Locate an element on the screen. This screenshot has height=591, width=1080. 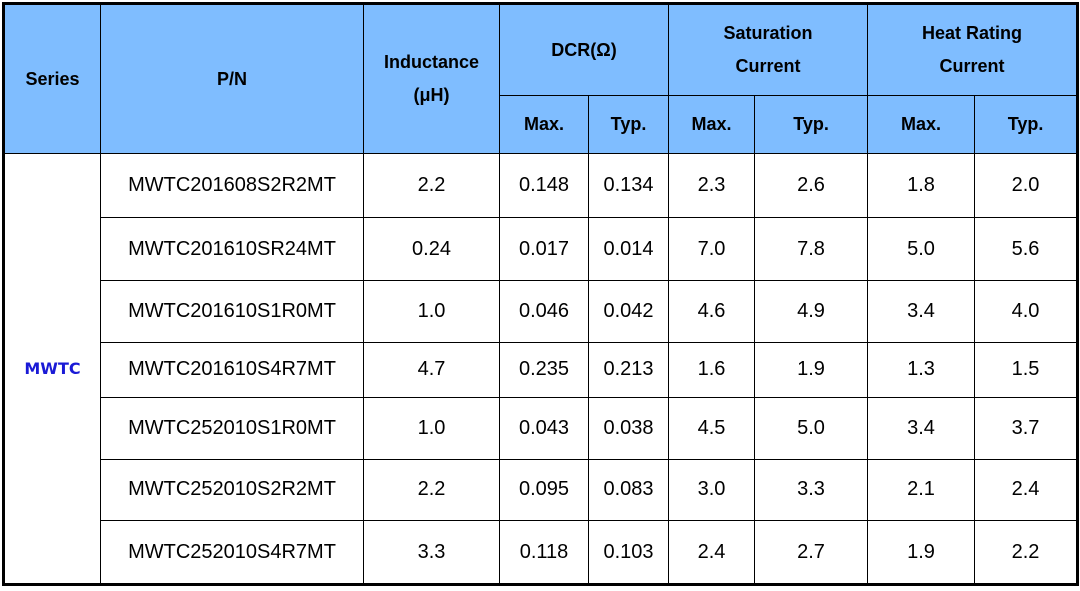
header-heat-line1: Heat Rating is located at coordinates (972, 33).